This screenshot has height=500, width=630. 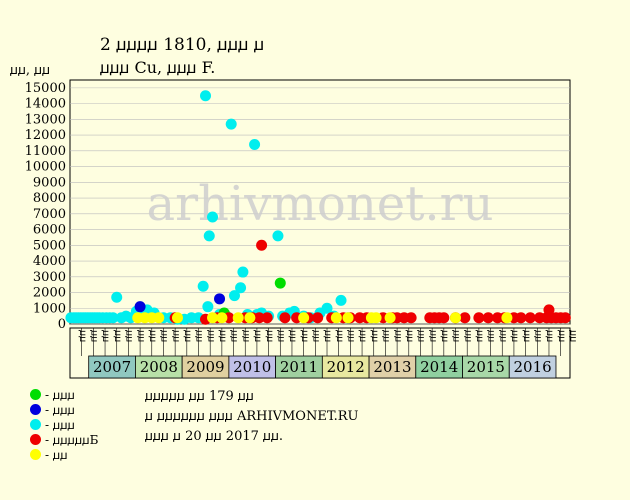 I want to click on y-tick-label: 2000, so click(x=49, y=293).